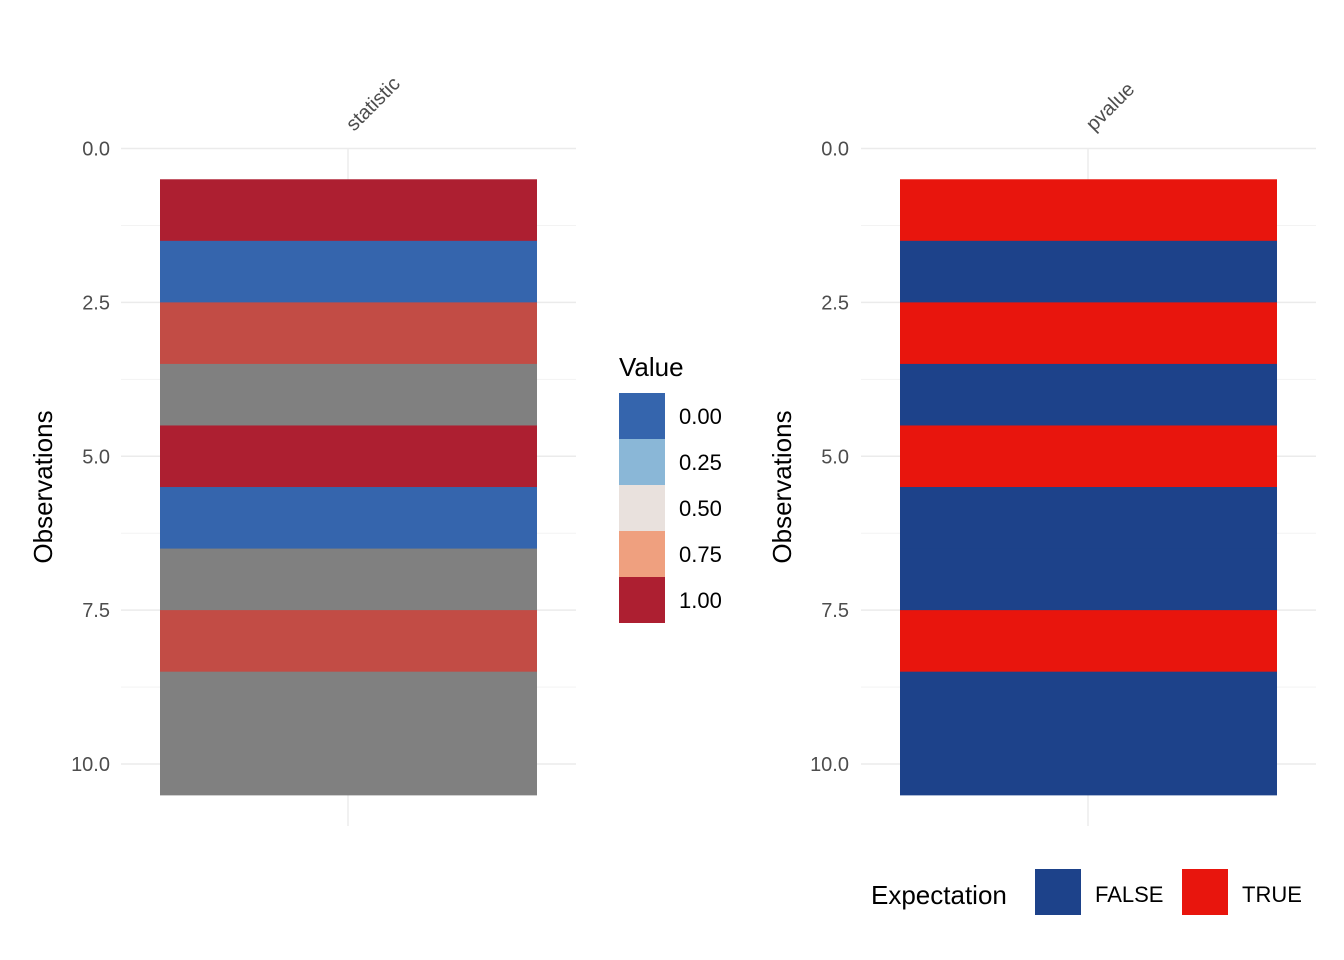 This screenshot has height=960, width=1344. Describe the element at coordinates (1272, 894) in the screenshot. I see `legend-label: TRUE` at that location.